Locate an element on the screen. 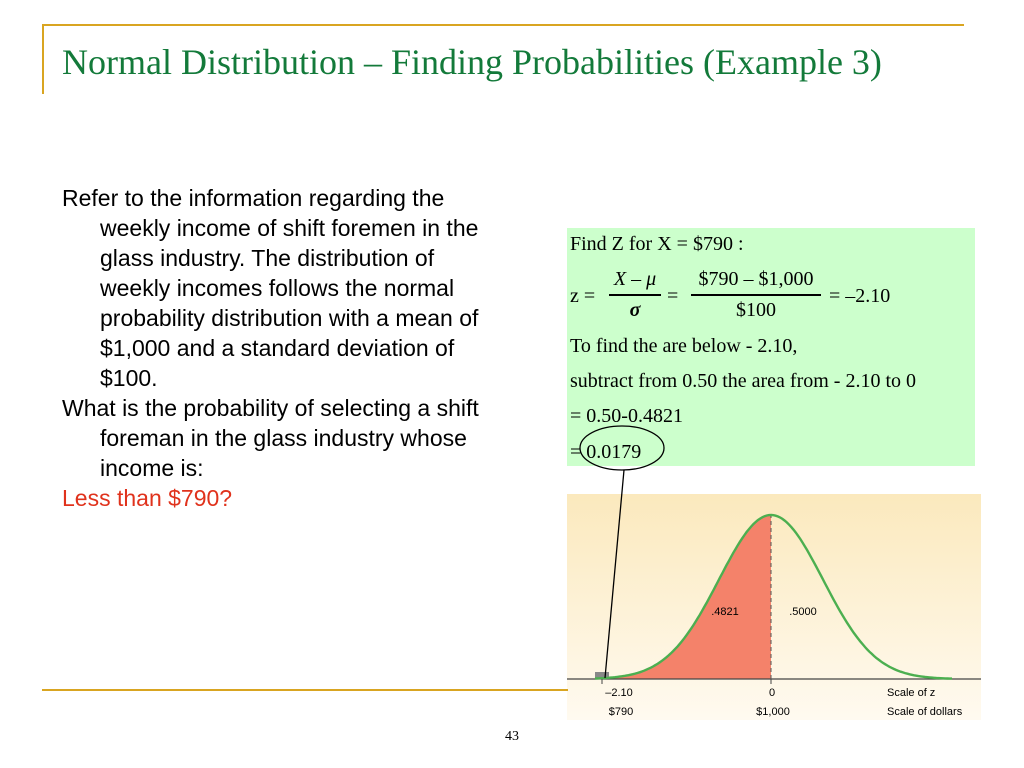  dollar-center-label: $1,000 is located at coordinates (773, 712).